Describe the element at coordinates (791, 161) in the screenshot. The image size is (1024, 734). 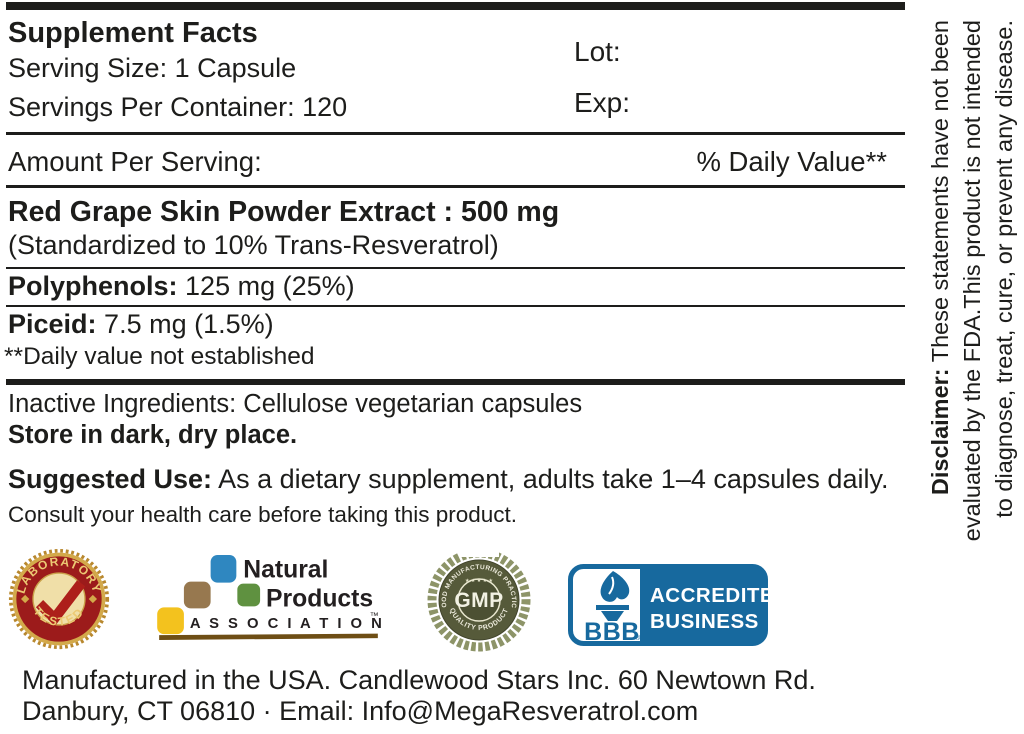
I see `daily-value-header: % Daily Value**` at that location.